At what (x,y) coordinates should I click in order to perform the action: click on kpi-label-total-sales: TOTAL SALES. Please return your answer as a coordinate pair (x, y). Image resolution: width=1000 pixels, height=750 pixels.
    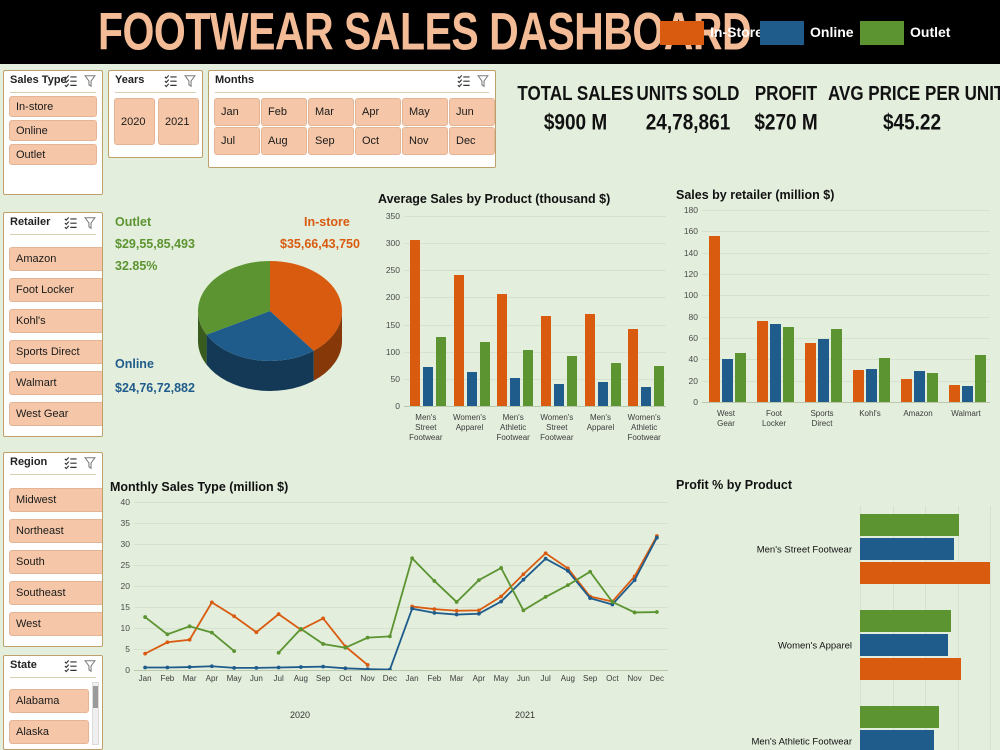
    Looking at the image, I should click on (575, 93).